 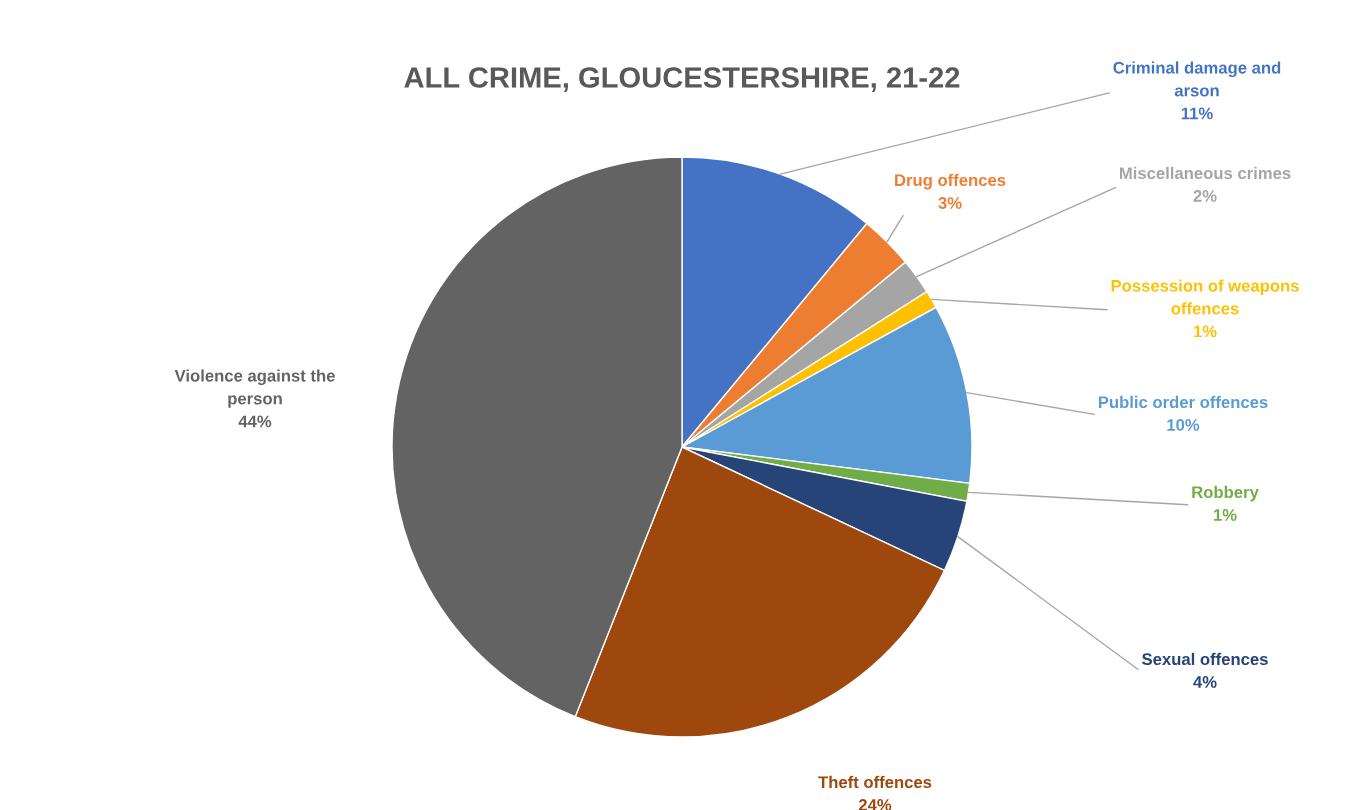 I want to click on slice-label: Drug offences, so click(x=950, y=181).